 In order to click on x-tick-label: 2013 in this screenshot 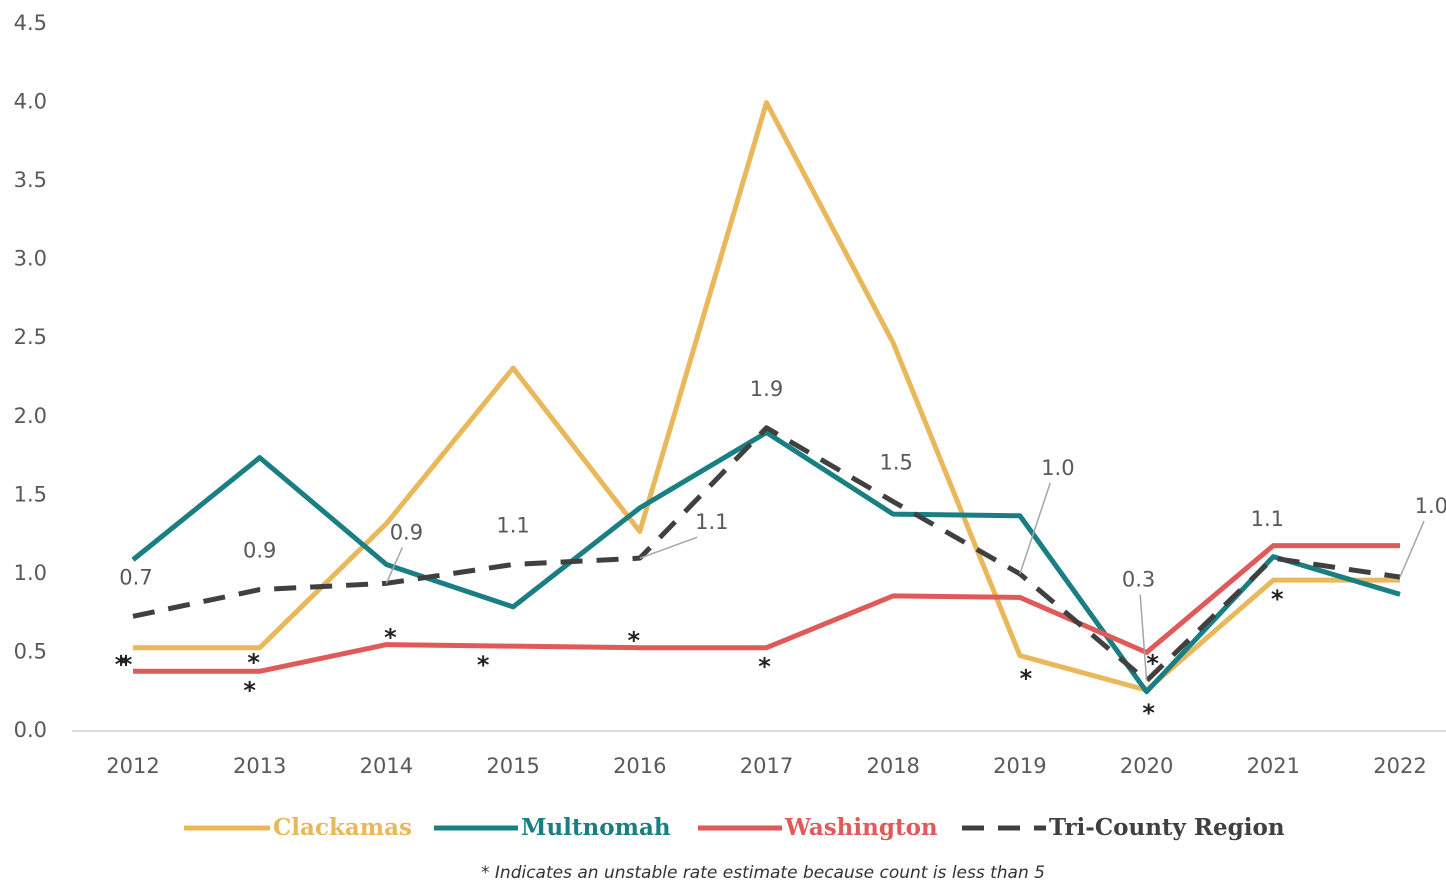, I will do `click(259, 766)`.